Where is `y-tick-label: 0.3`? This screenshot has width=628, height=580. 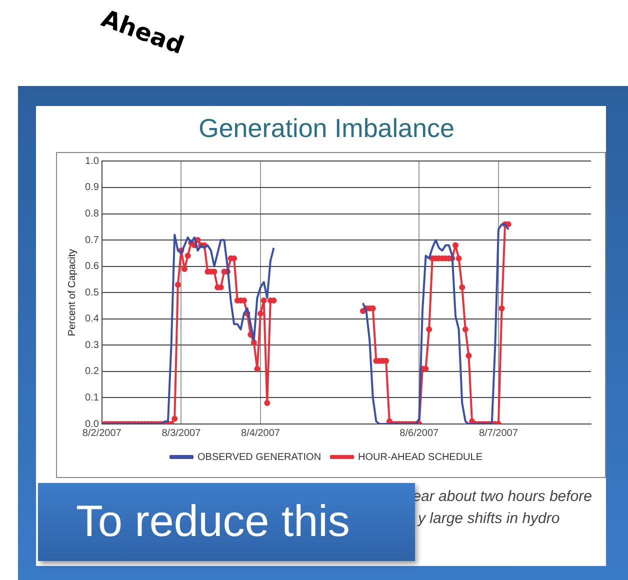
y-tick-label: 0.3 is located at coordinates (92, 345).